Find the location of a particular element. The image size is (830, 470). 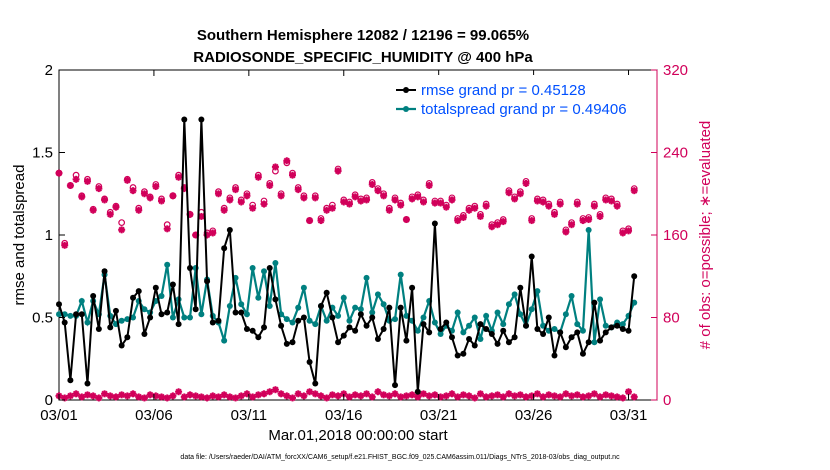

y-axis-right-label: # of obs: o=possible; ∗=evaluated is located at coordinates (705, 235).